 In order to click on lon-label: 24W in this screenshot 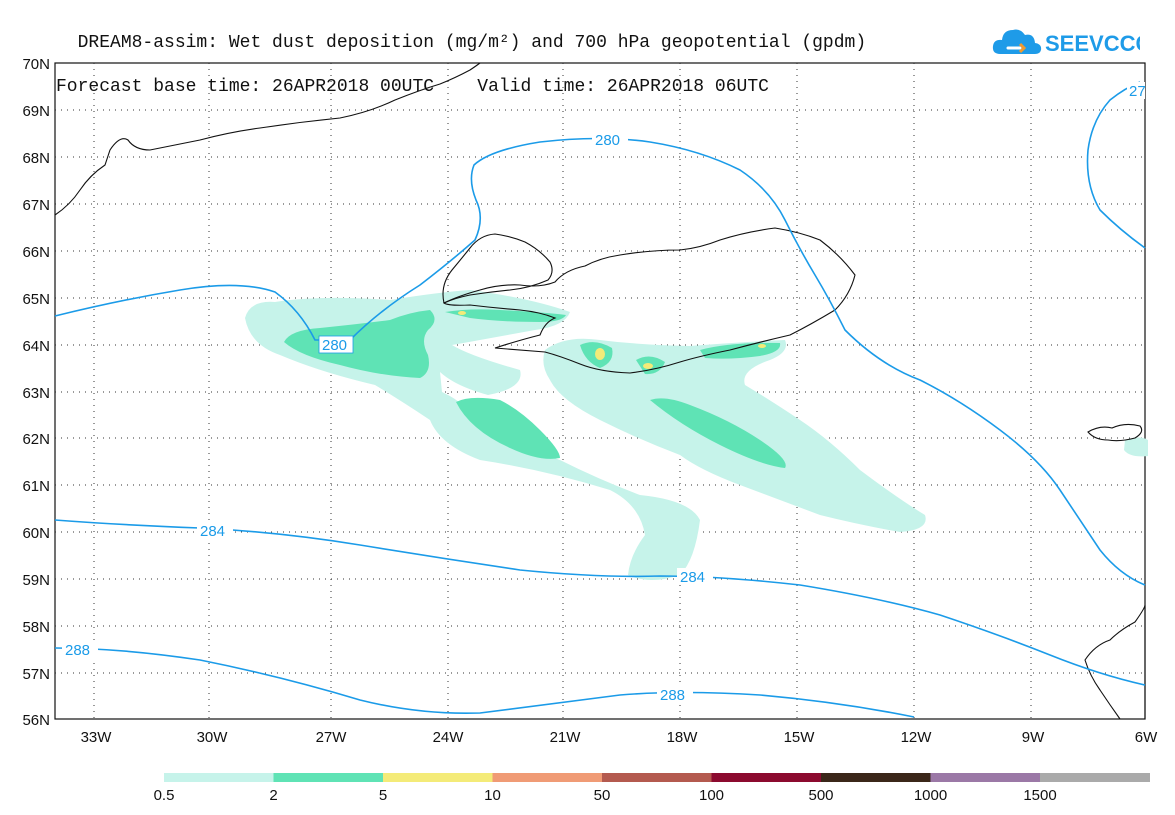, I will do `click(449, 737)`.